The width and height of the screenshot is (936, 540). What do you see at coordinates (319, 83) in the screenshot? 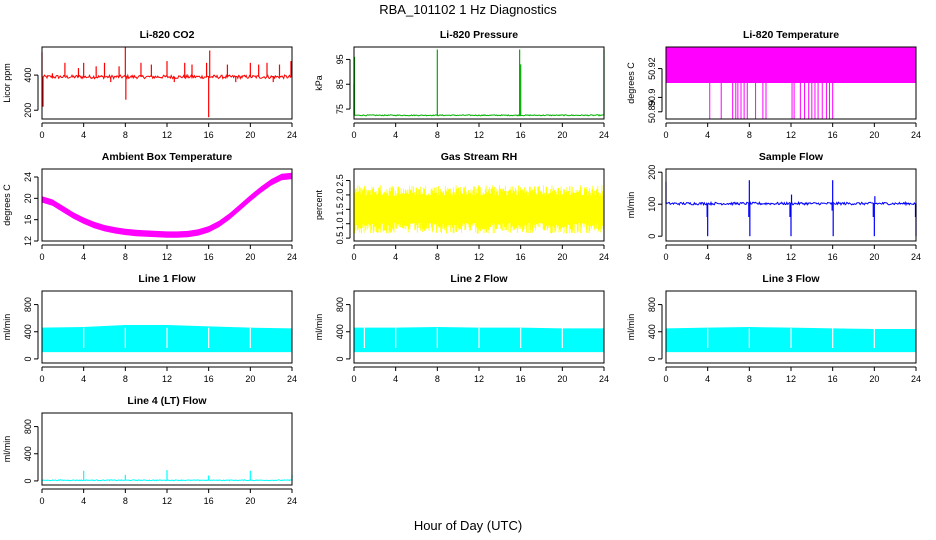
I see `y-axis-label: kPa` at bounding box center [319, 83].